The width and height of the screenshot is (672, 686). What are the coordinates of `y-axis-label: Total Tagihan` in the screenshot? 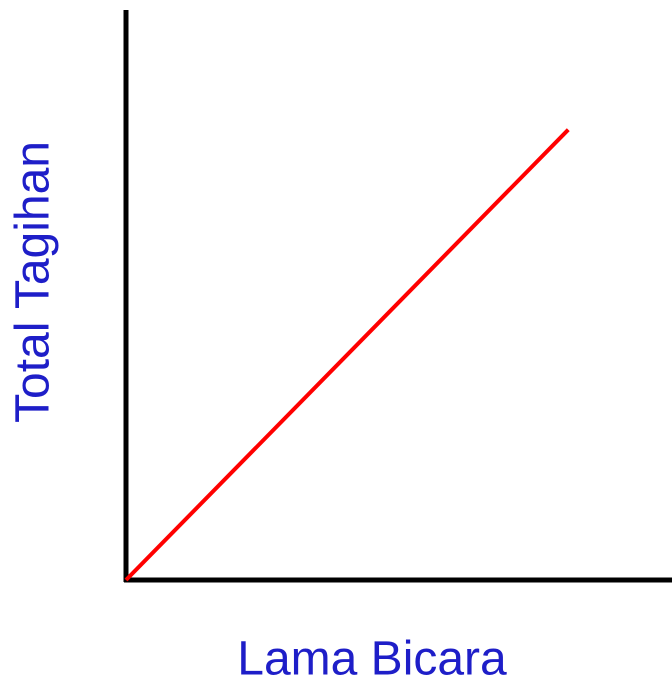 It's located at (33, 282).